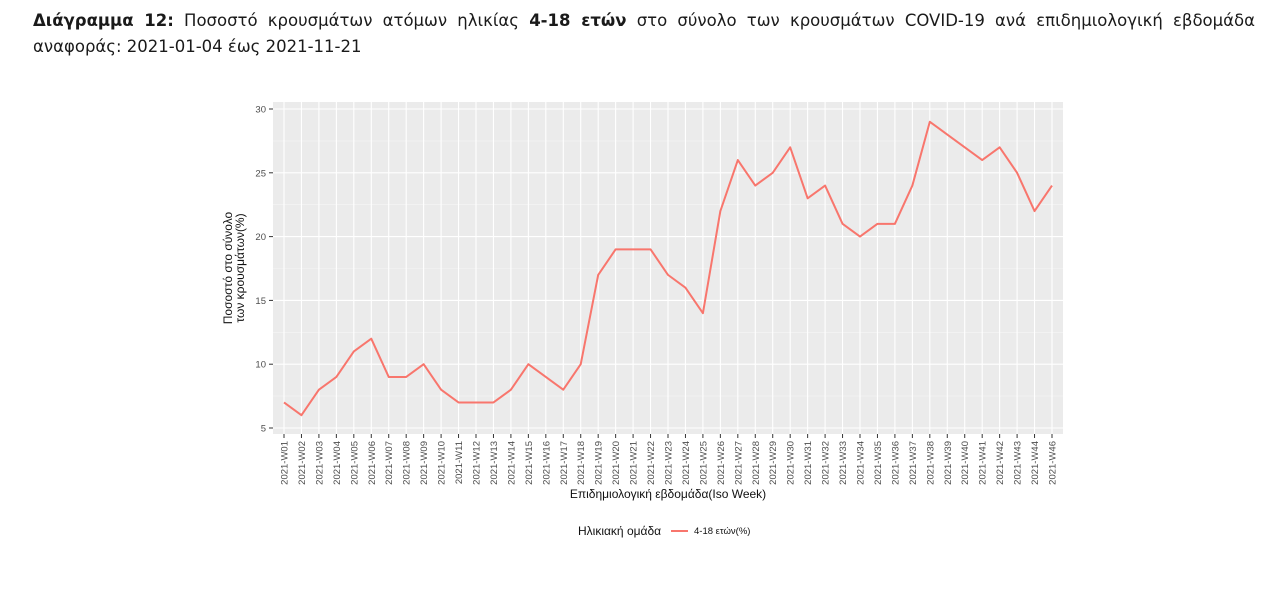 This screenshot has height=613, width=1288. What do you see at coordinates (285, 463) in the screenshot?
I see `x-tick-label: 2021-W01` at bounding box center [285, 463].